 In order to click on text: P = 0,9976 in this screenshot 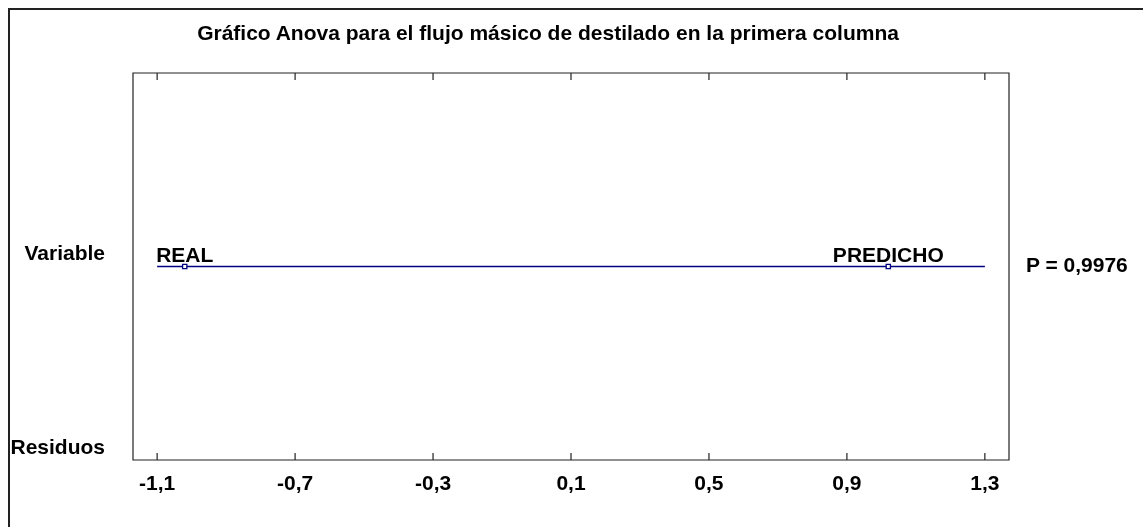, I will do `click(1077, 265)`.